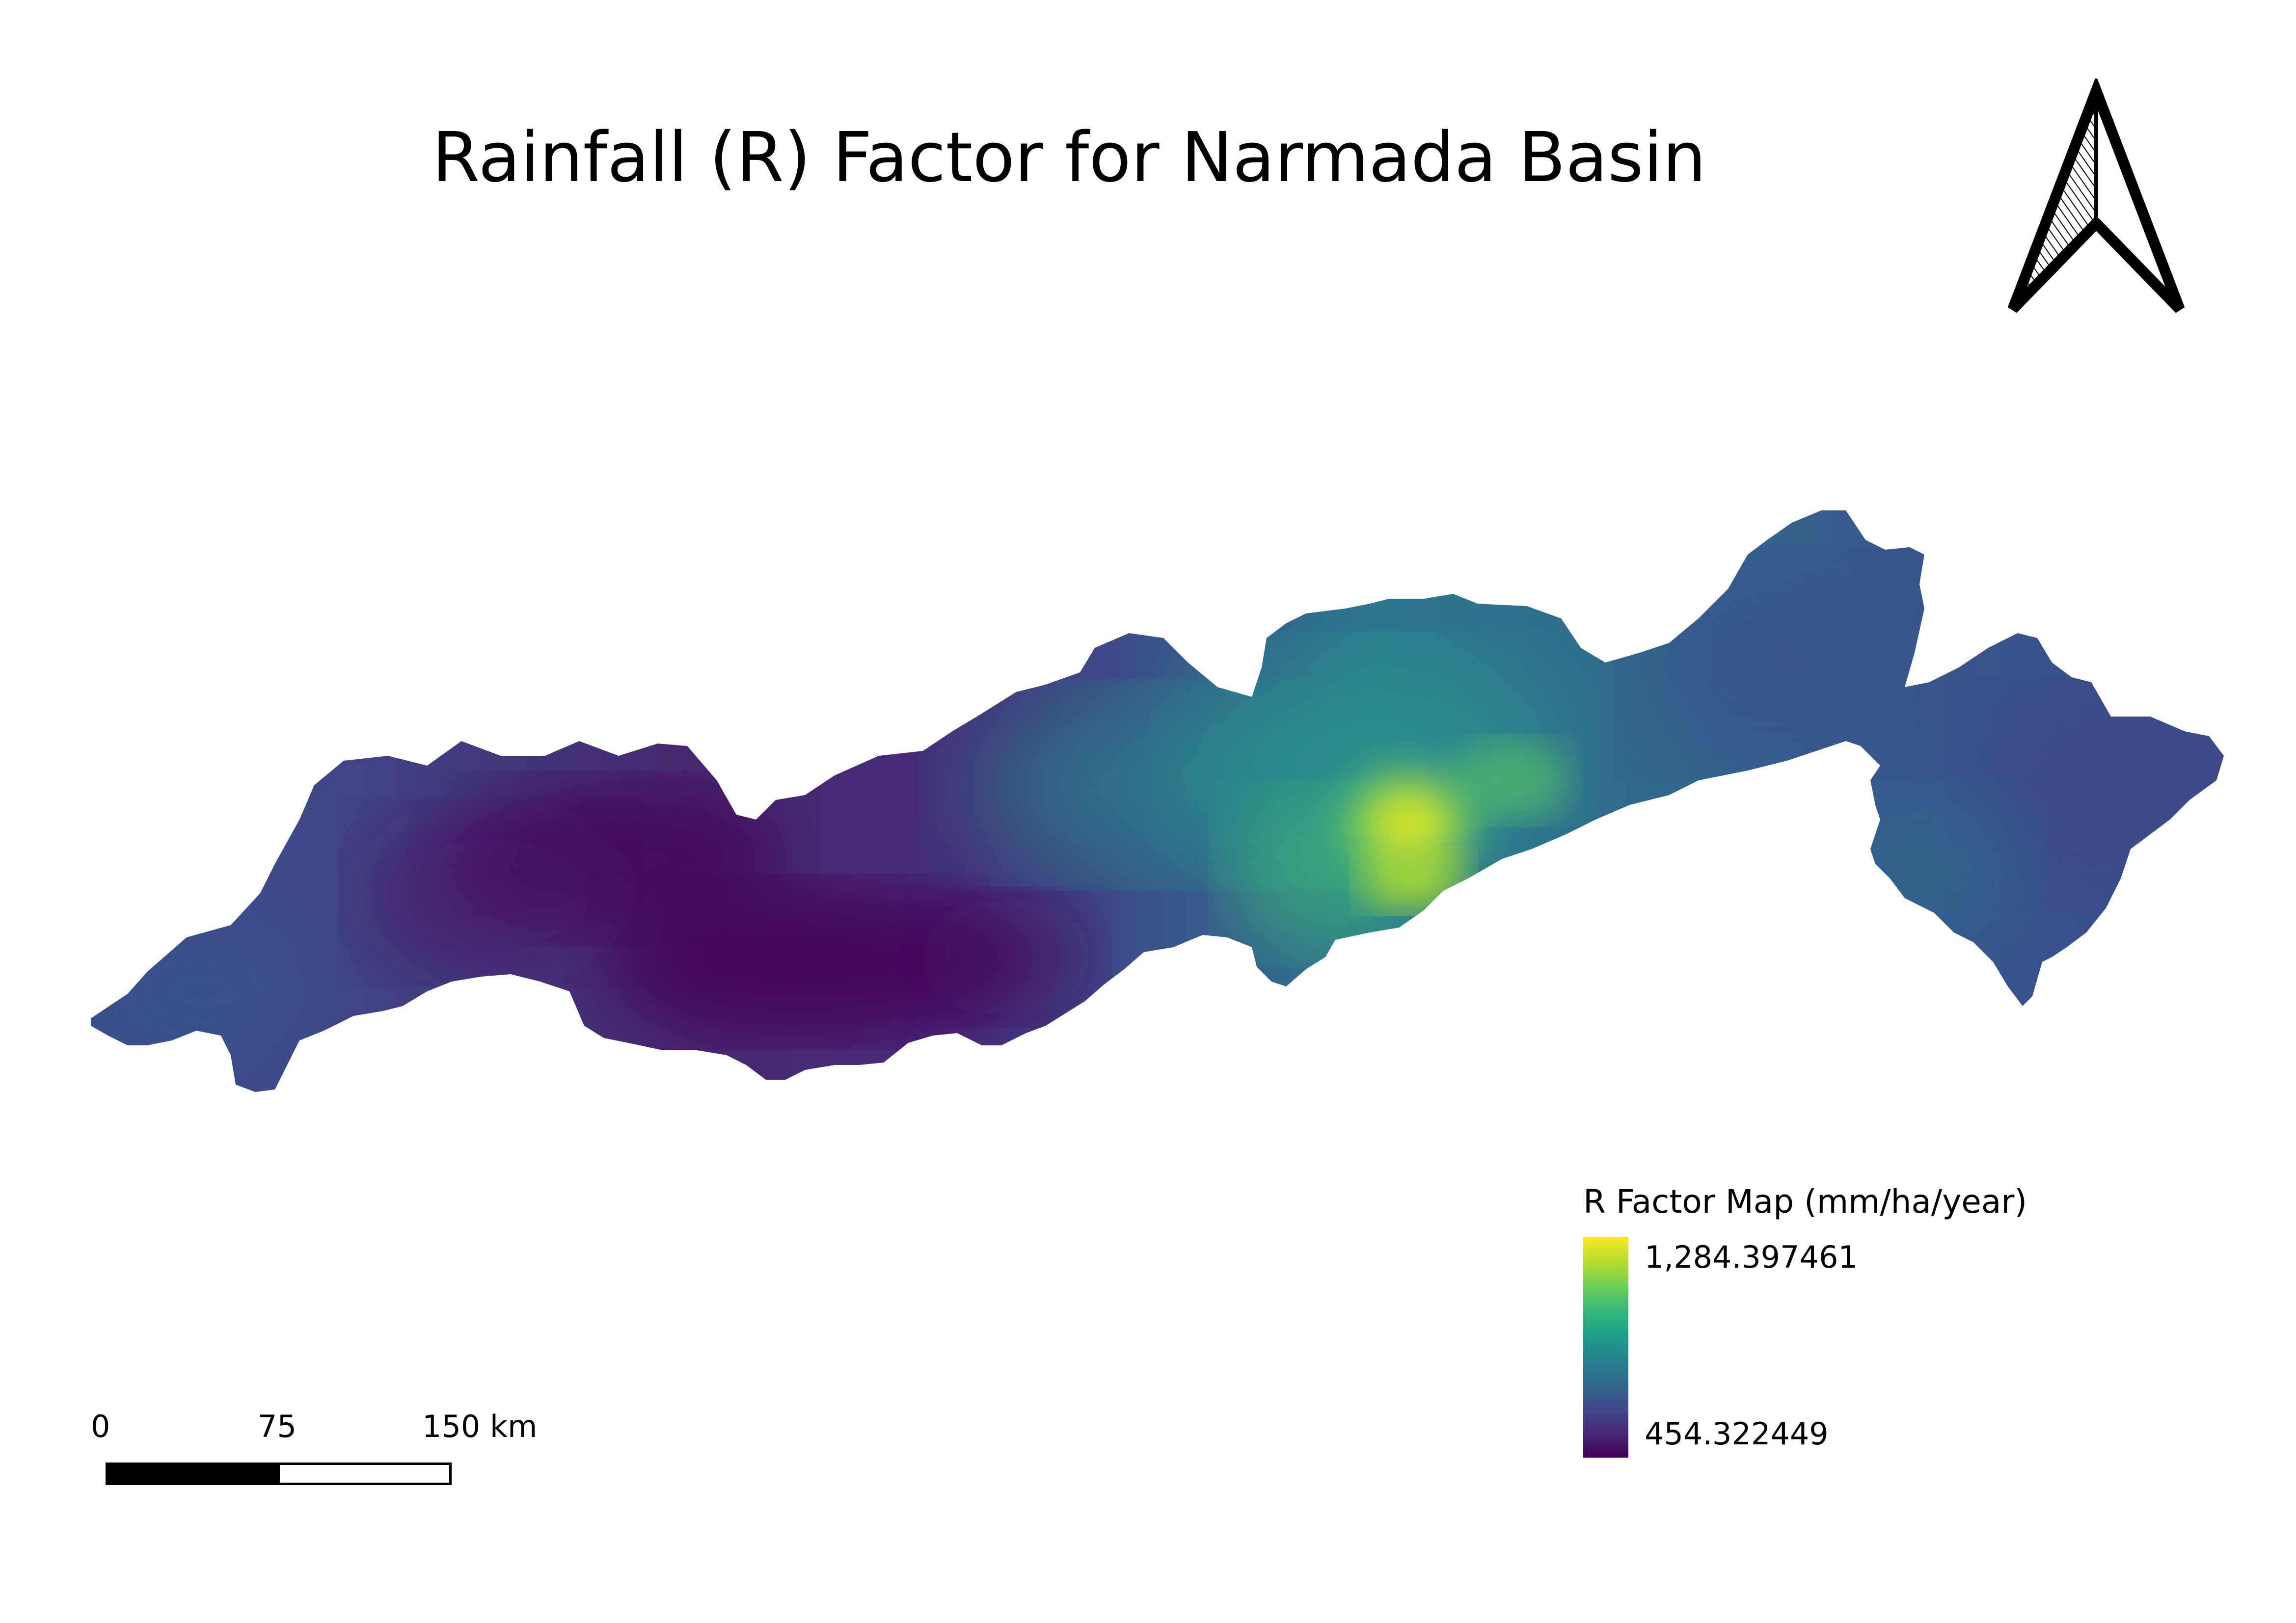  Describe the element at coordinates (1069, 158) in the screenshot. I see `map-title: Rainfall (R) Factor for Narmada Basin` at that location.